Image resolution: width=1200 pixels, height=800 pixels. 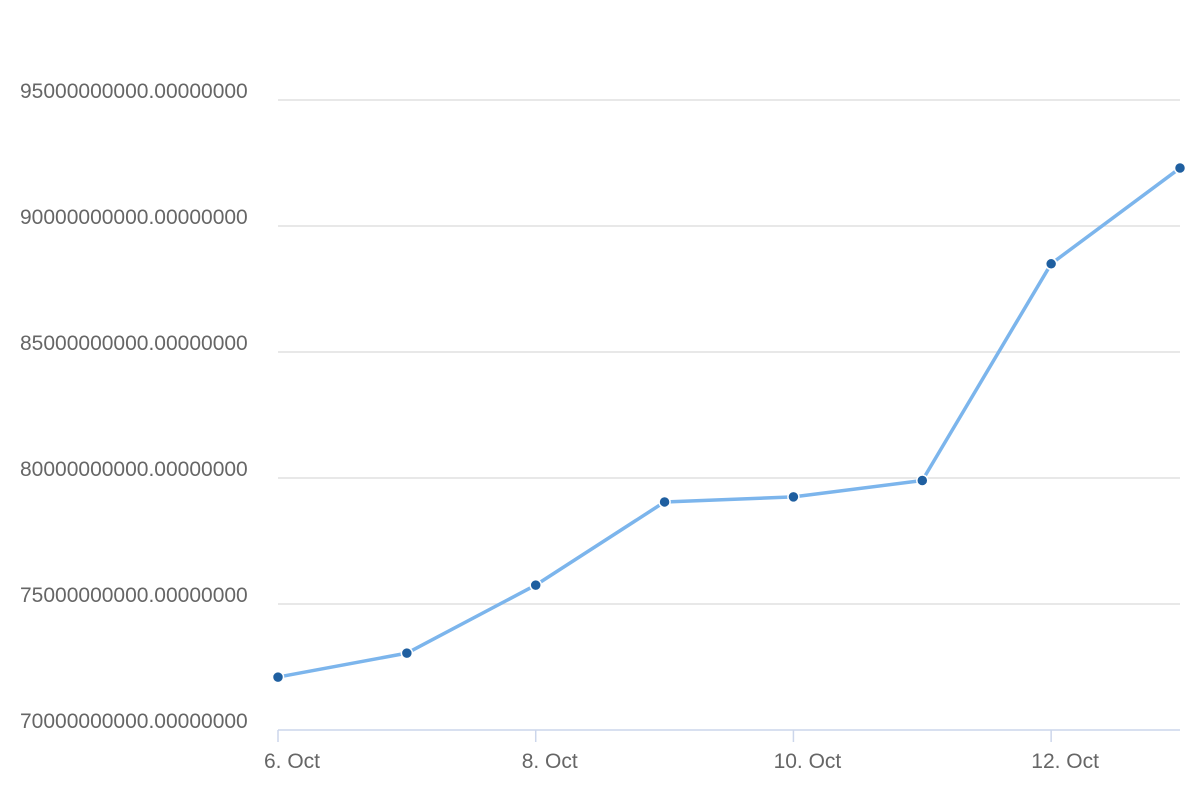 What do you see at coordinates (134, 217) in the screenshot?
I see `y-tick-label: 90000000000.00000000` at bounding box center [134, 217].